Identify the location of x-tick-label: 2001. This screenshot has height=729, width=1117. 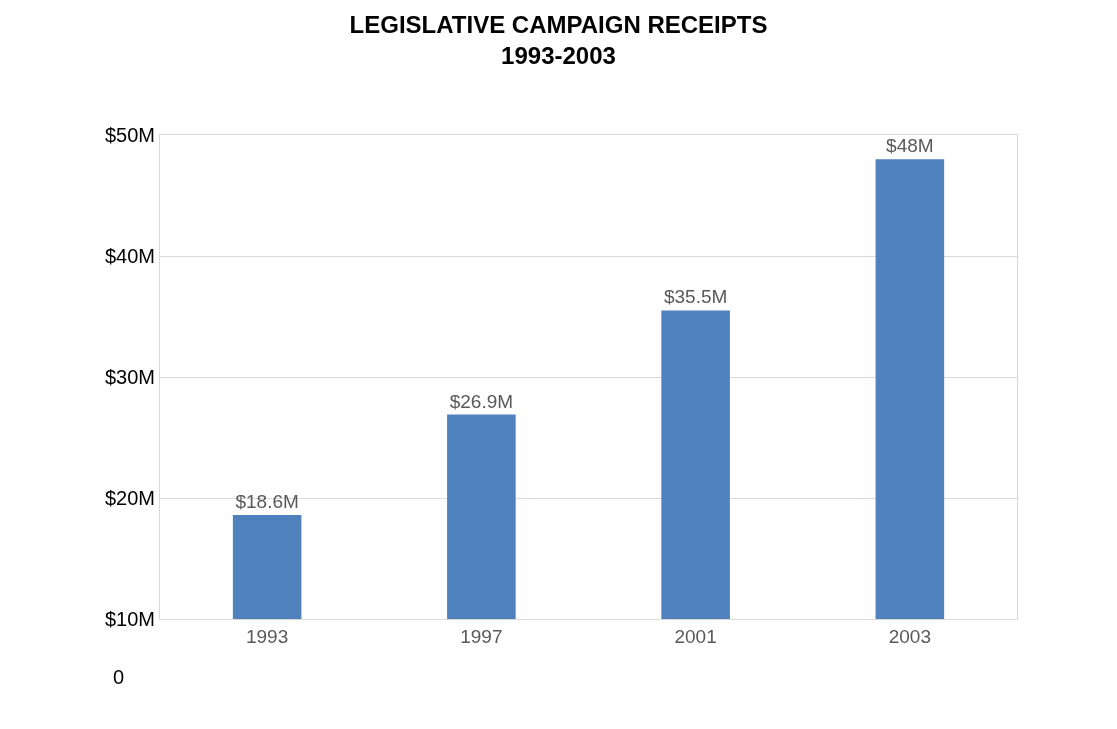
(695, 636).